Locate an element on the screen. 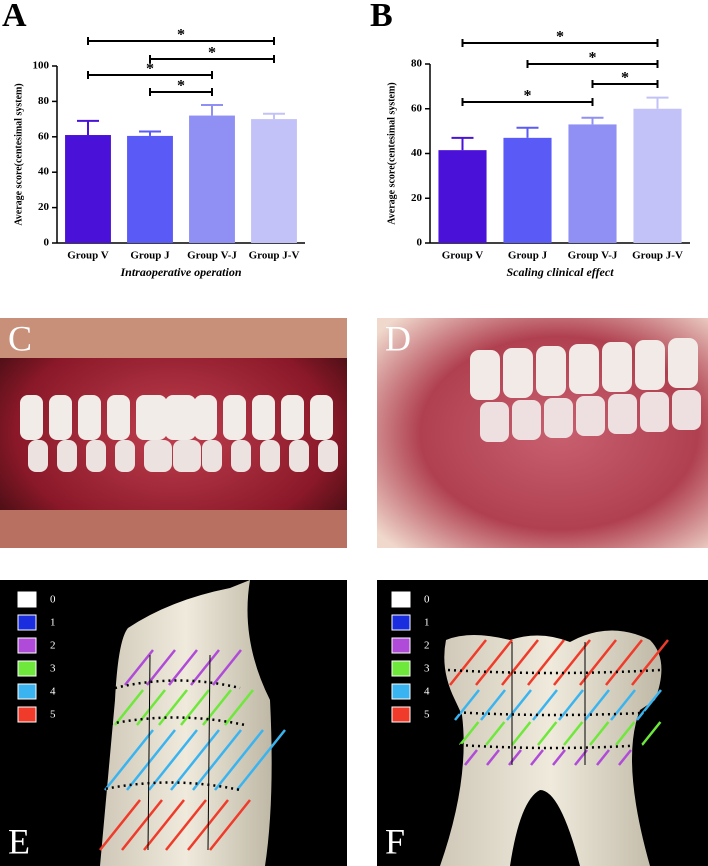 The width and height of the screenshot is (708, 866). zone-divider is located at coordinates (149, 752).